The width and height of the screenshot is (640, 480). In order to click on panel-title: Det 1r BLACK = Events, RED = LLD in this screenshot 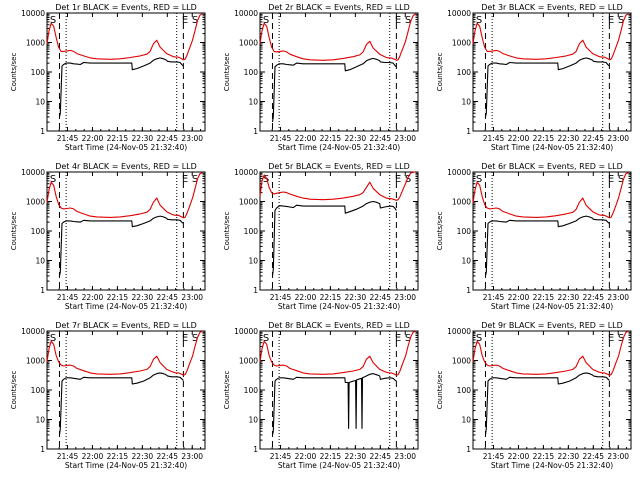, I will do `click(126, 7)`.